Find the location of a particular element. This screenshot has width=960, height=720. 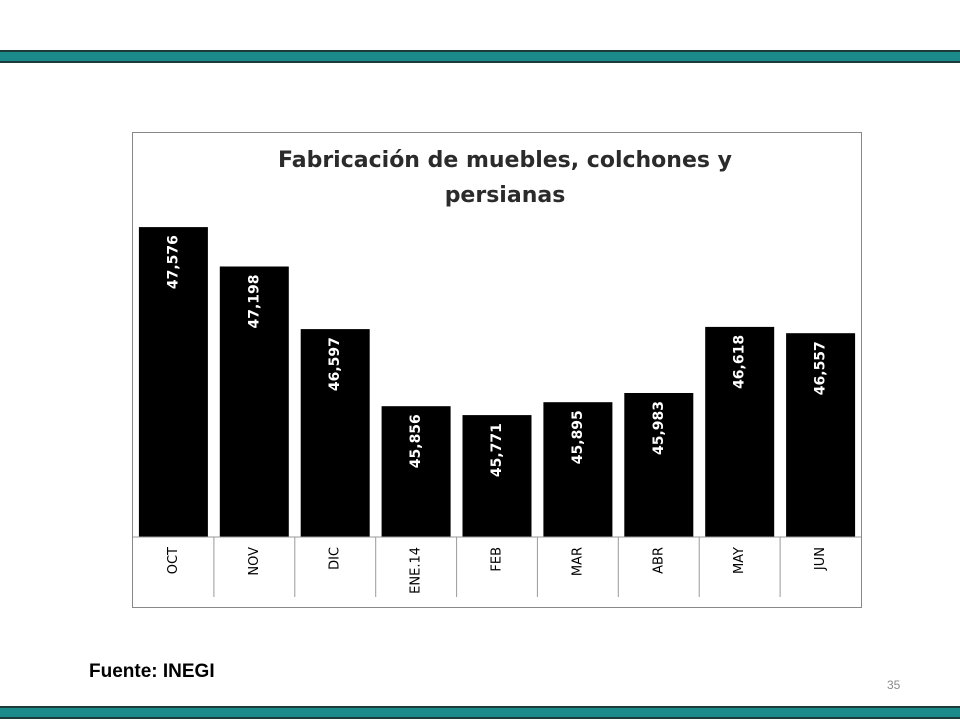

bar-value-label-dic: 46,597 is located at coordinates (335, 364).